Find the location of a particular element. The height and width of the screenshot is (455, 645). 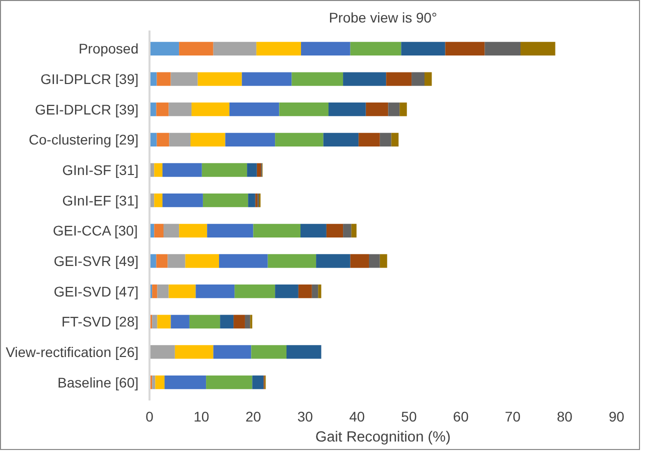

x-tick-label: 0 is located at coordinates (150, 416).